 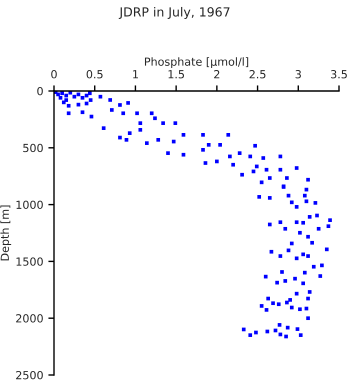 What do you see at coordinates (94, 74) in the screenshot?
I see `x-tick-label: 0.5` at bounding box center [94, 74].